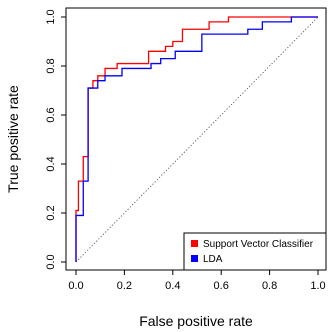  Describe the element at coordinates (213, 259) in the screenshot. I see `legend-label-lda: LDA` at that location.